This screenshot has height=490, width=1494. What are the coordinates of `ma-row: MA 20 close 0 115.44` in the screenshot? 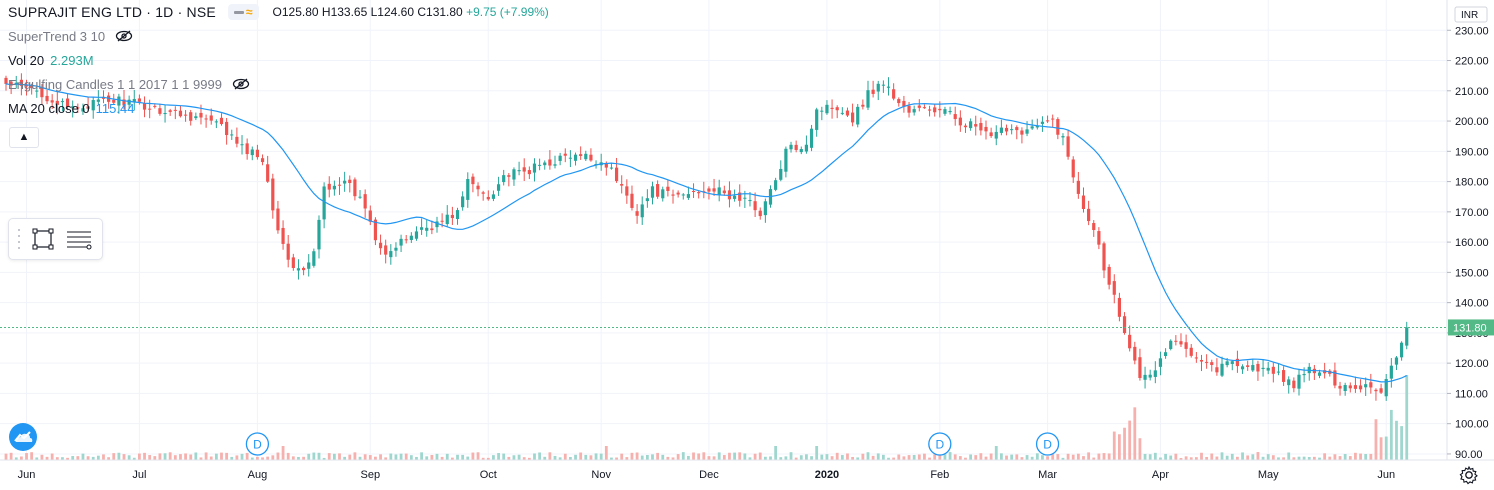 It's located at (278, 108).